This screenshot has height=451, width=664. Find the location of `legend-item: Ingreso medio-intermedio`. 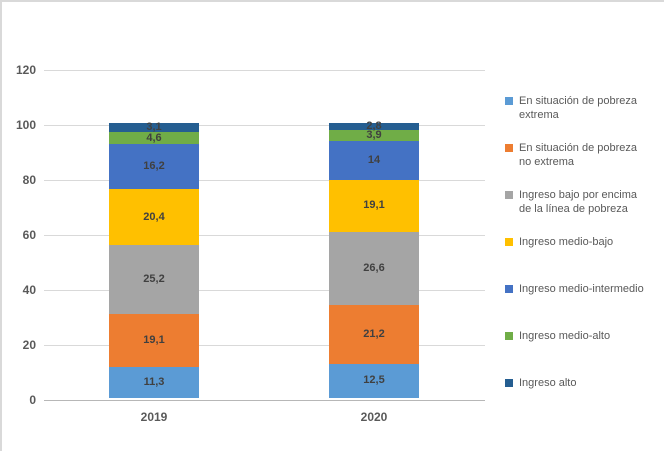

legend-item: Ingreso medio-intermedio is located at coordinates (582, 289).